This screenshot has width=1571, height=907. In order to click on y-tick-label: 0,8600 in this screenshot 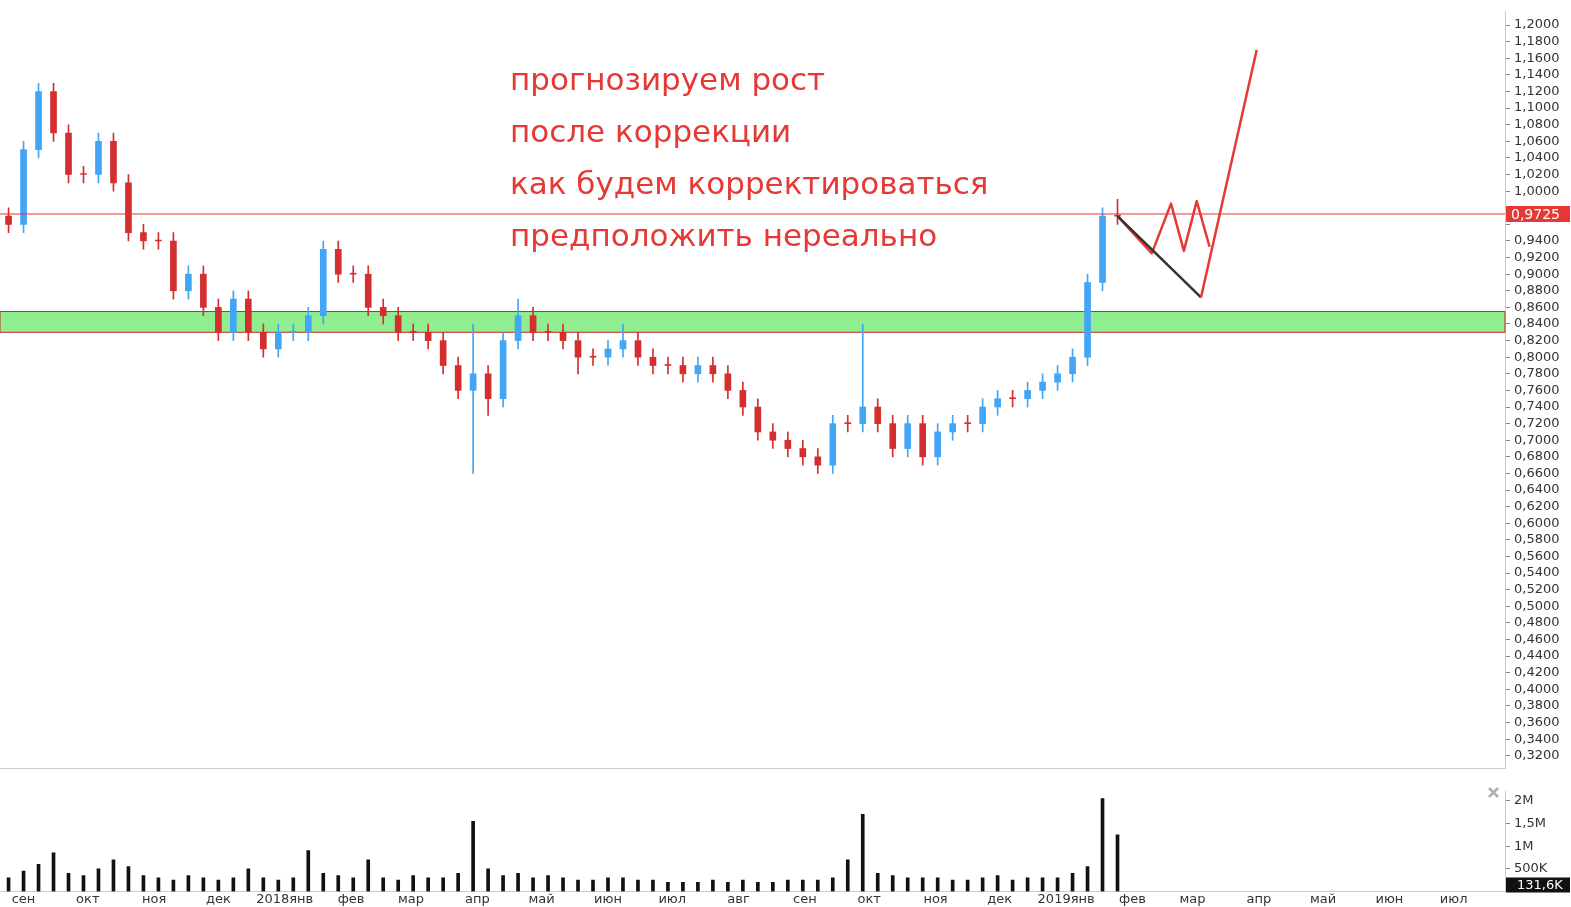, I will do `click(1537, 306)`.